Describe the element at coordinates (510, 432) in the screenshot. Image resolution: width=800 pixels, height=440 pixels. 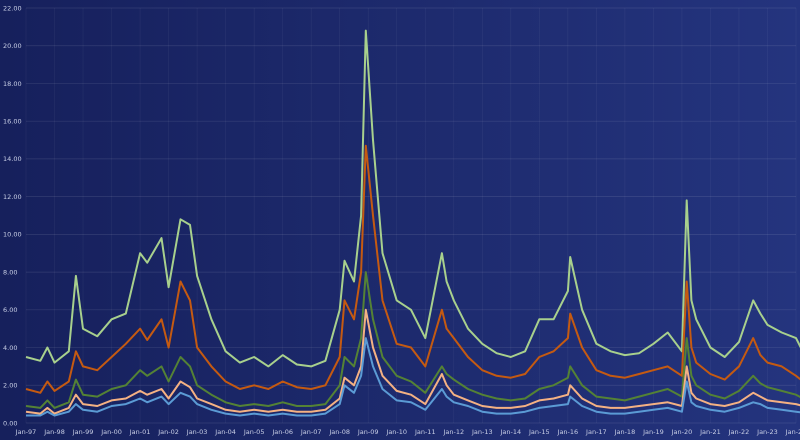
I see `x-tick-label: Jan-14` at that location.